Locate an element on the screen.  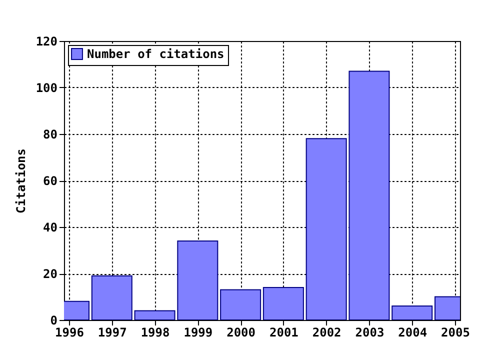
y-tick-label: 80 is located at coordinates (50, 135).